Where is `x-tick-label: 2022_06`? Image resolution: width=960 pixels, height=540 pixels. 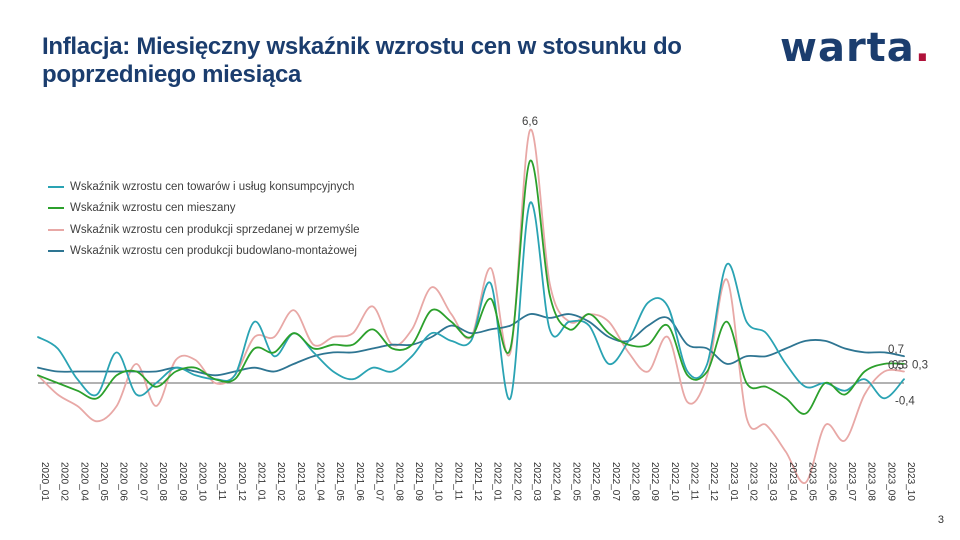 x-tick-label: 2022_06 is located at coordinates (595, 481).